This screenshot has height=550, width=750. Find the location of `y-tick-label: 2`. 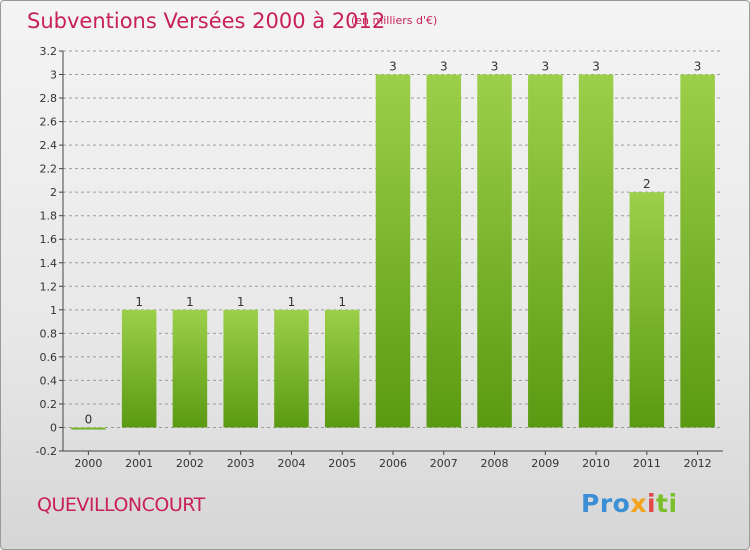

y-tick-label: 2 is located at coordinates (53, 192).